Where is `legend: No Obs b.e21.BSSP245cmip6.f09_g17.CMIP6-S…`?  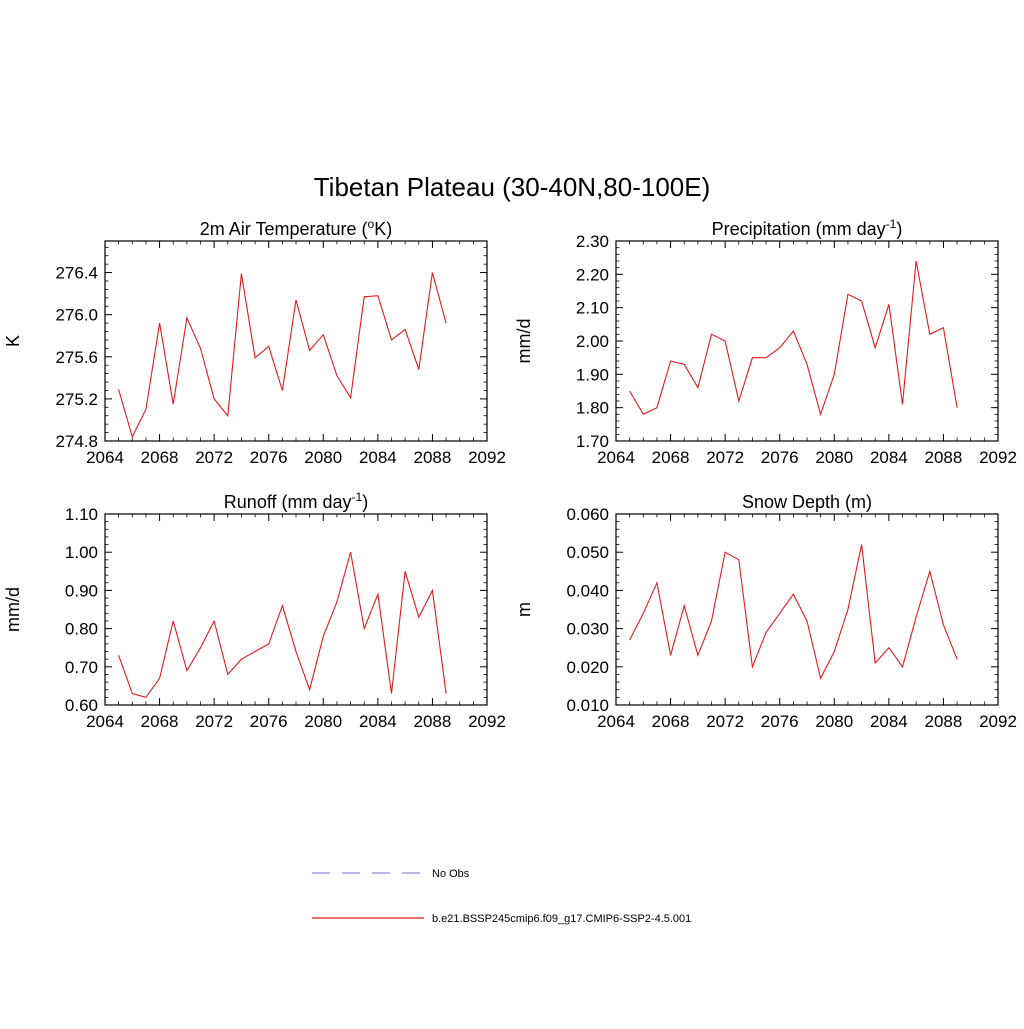
legend: No Obs b.e21.BSSP245cmip6.f09_g17.CMIP6-S… is located at coordinates (501, 896).